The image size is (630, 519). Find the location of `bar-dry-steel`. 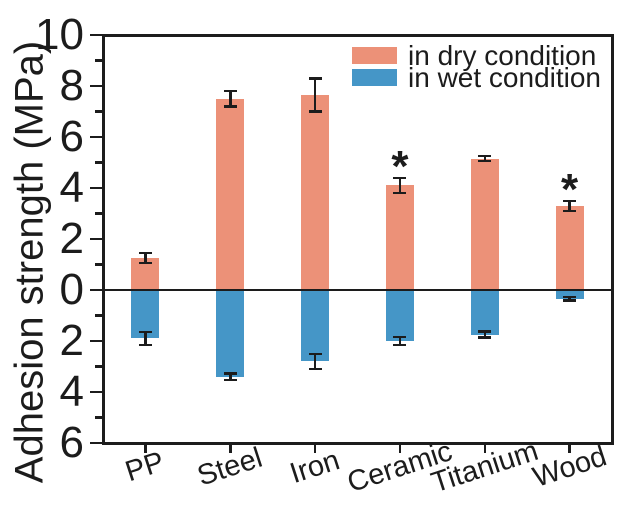

bar-dry-steel is located at coordinates (230, 194).